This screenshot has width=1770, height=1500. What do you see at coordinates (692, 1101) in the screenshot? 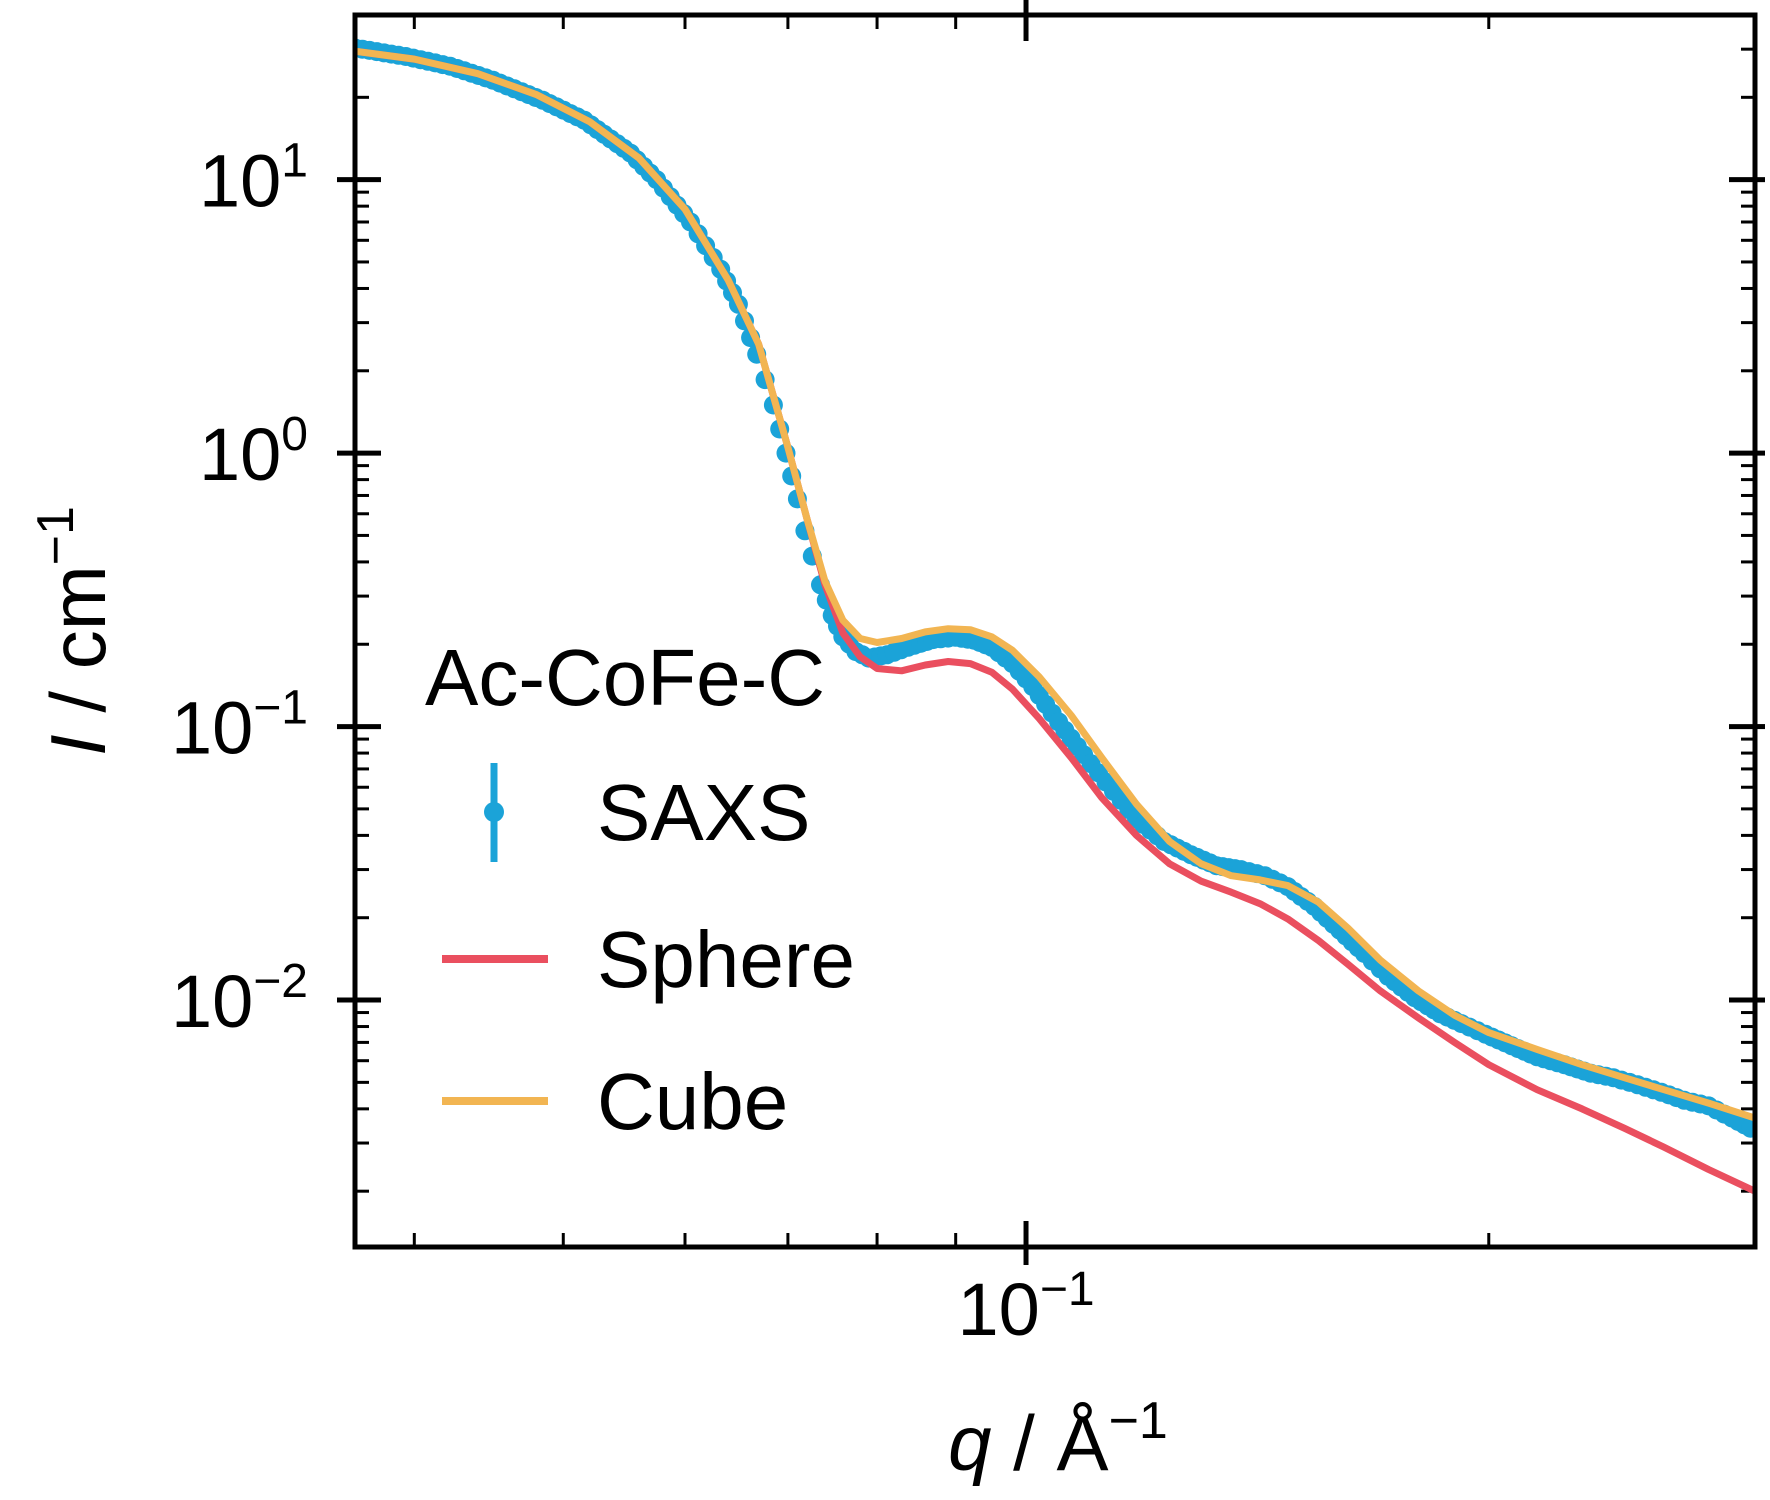
I see `legend-label-cube: Cube` at bounding box center [692, 1101].